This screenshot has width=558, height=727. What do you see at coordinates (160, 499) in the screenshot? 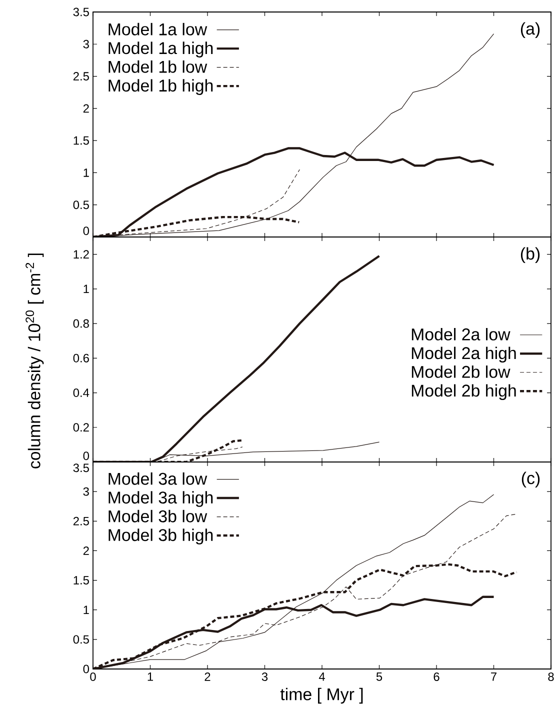
I see `legend-label: Model 3a high` at bounding box center [160, 499].